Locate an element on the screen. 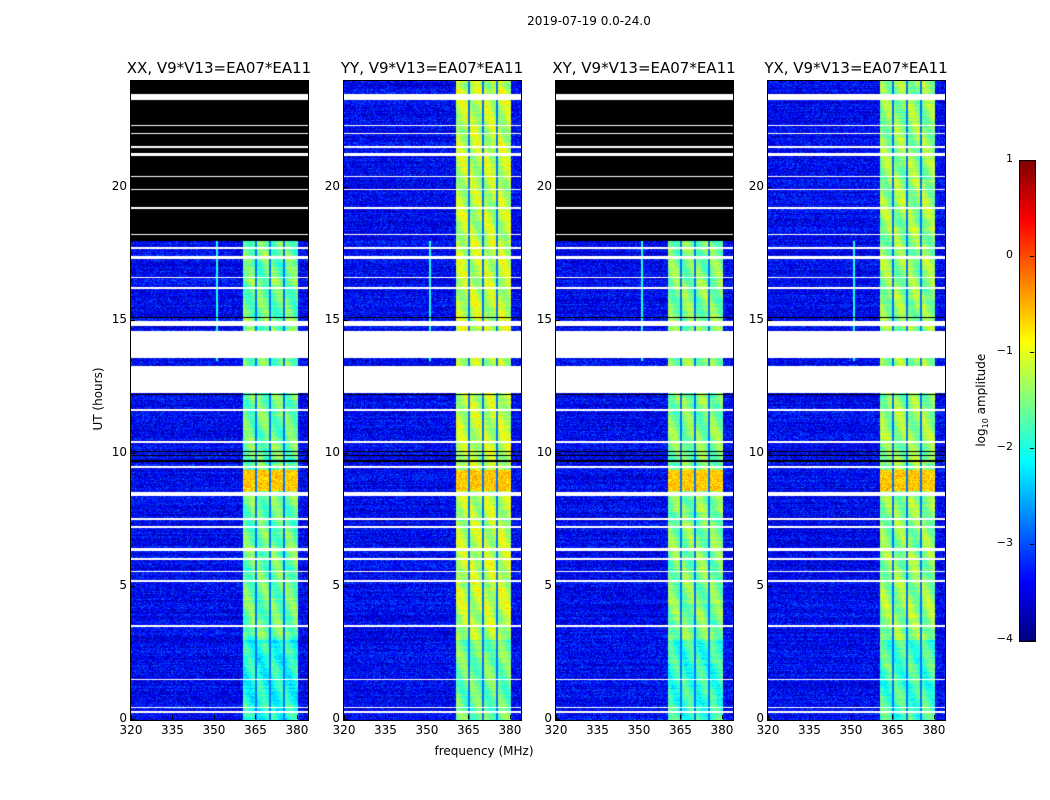  colorbar-label-text: amplitude is located at coordinates (980, 384).